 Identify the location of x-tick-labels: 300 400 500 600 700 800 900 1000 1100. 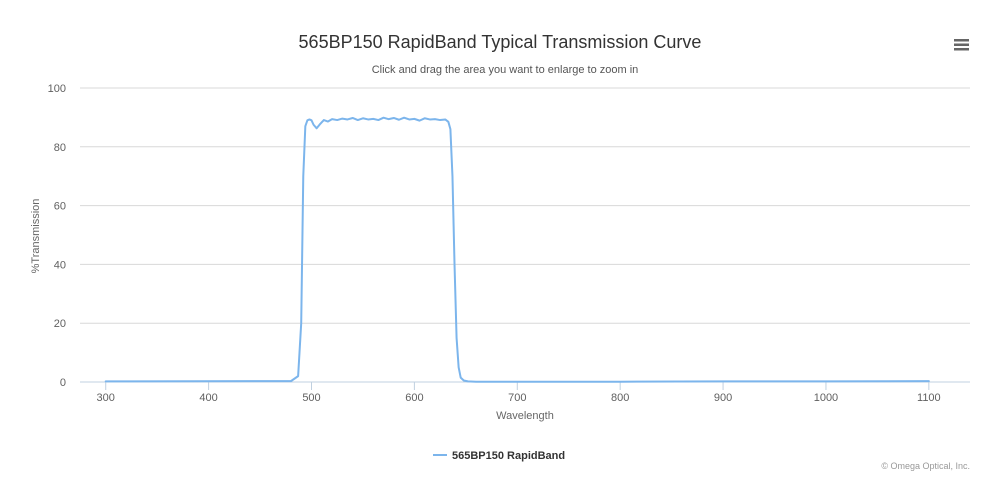
(519, 398).